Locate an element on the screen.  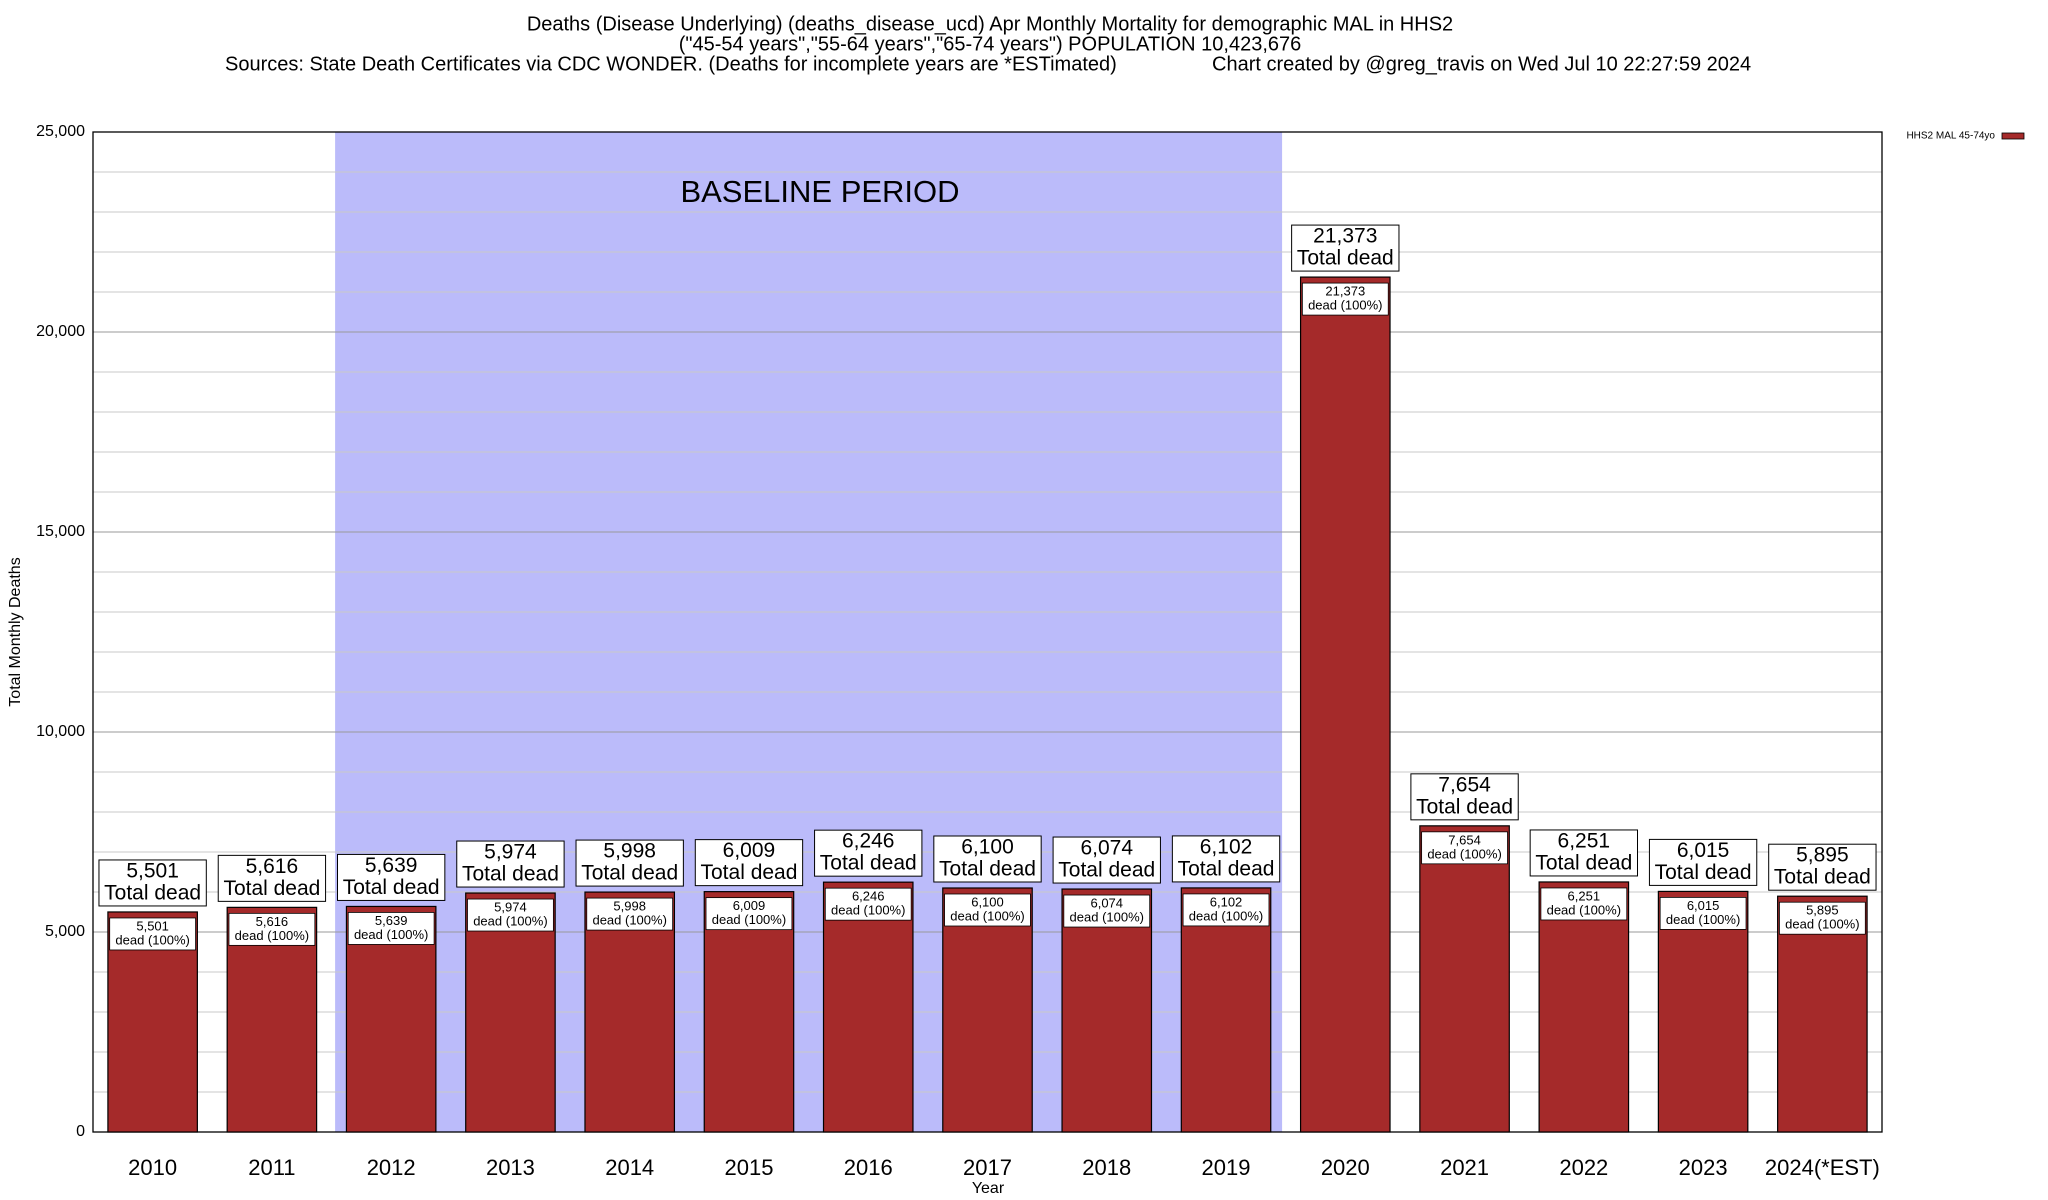
inner-value-label: 21,373 is located at coordinates (1345, 291).